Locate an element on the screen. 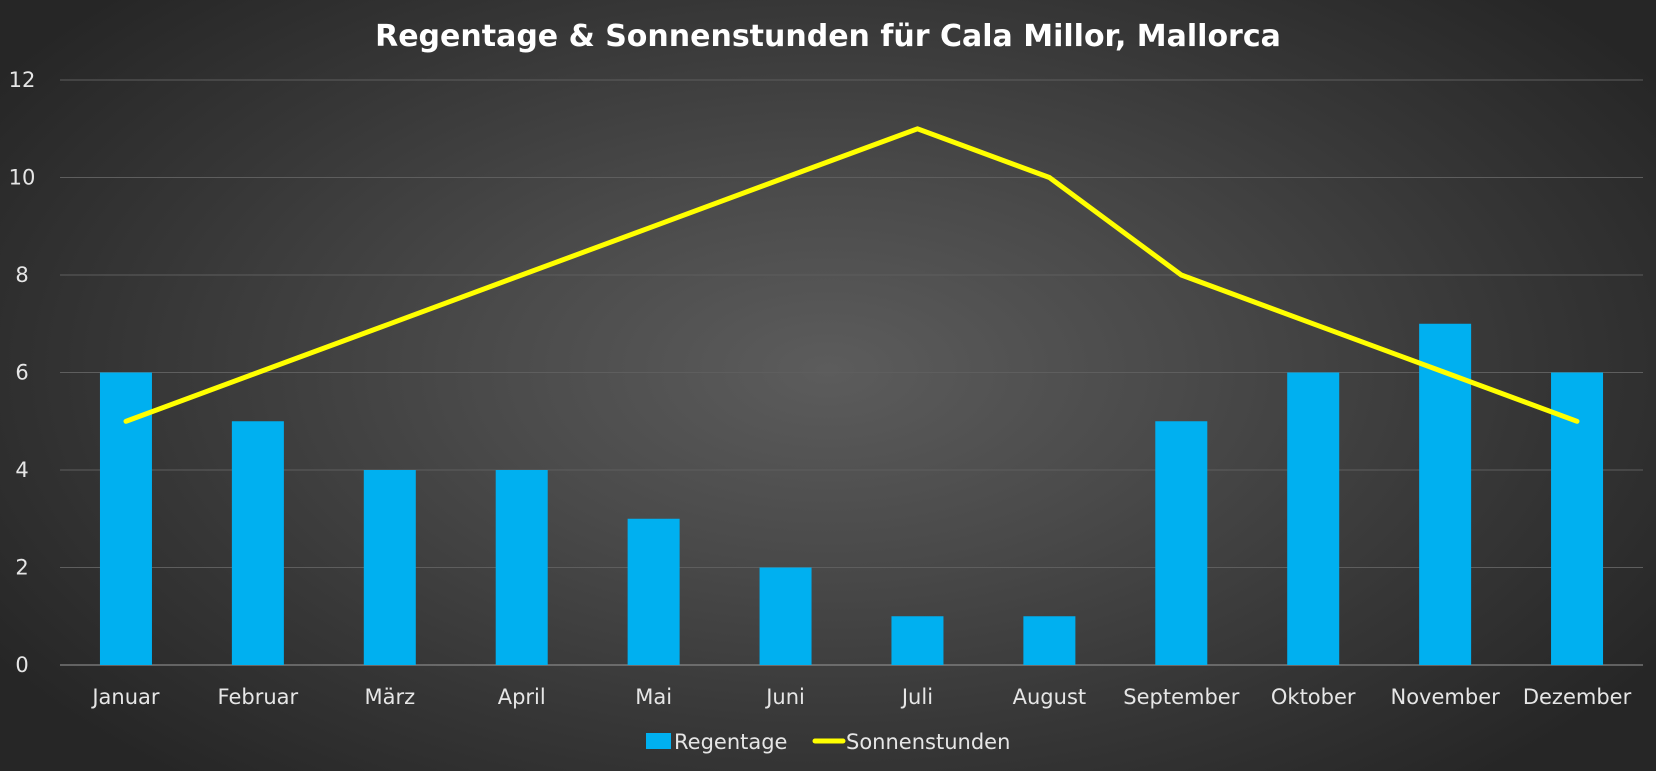 The height and width of the screenshot is (771, 1656). legend: Regentage Sonnenstunden is located at coordinates (828, 742).